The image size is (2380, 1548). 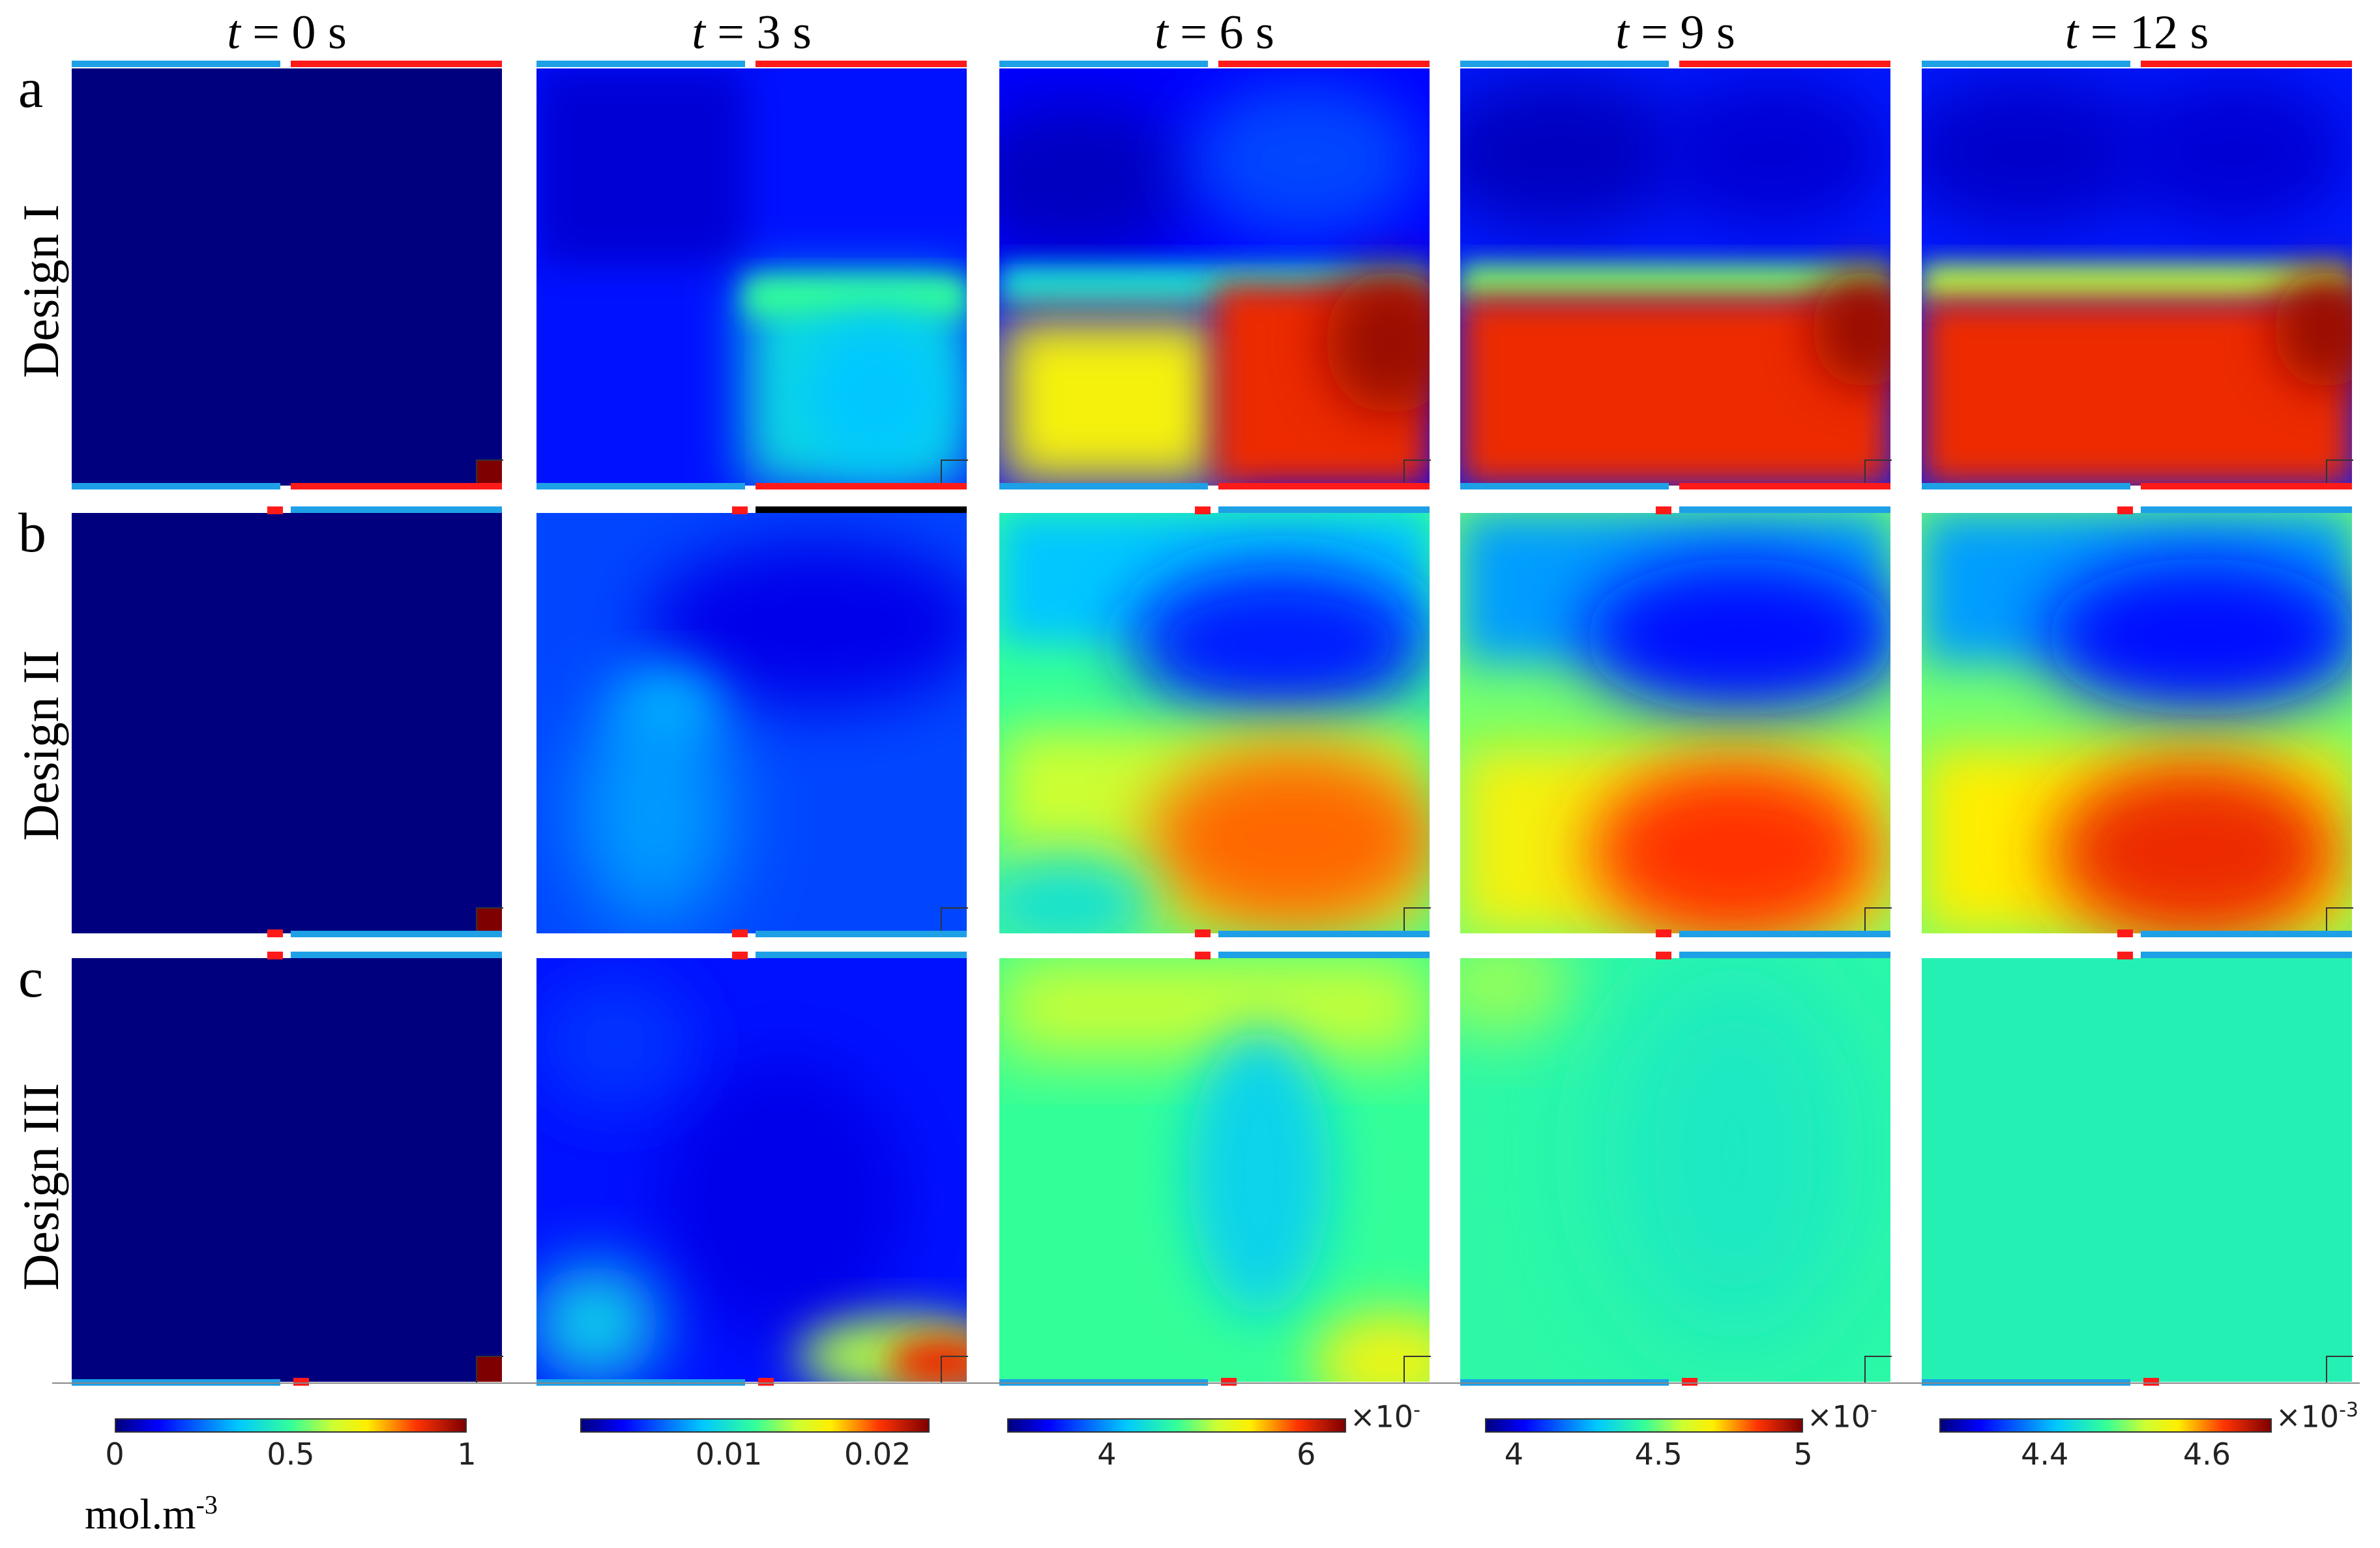 I want to click on time-value: = 12 s, so click(x=2143, y=32).